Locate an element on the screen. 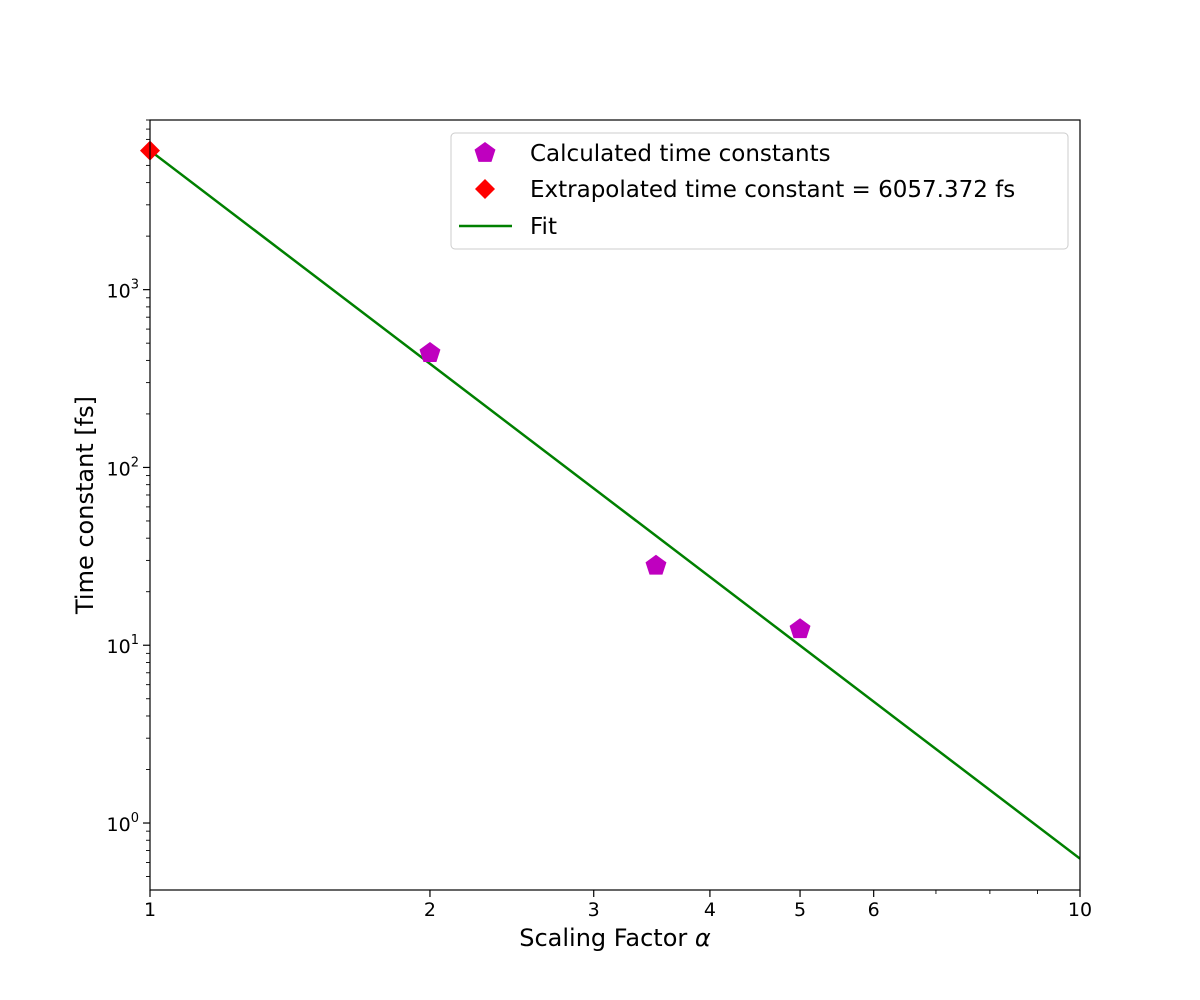 This screenshot has width=1200, height=1000. legend-label: Calculated time constants is located at coordinates (680, 154).